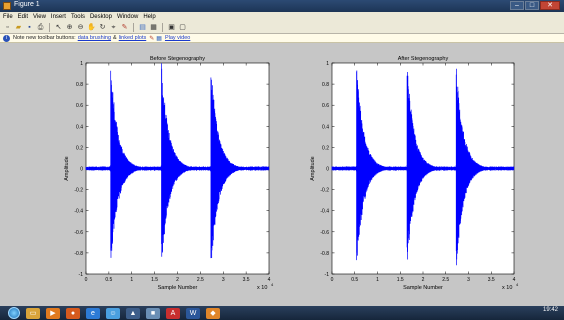 This screenshot has height=320, width=564. Describe the element at coordinates (113, 313) in the screenshot. I see `messenger-icon: ☺` at that location.